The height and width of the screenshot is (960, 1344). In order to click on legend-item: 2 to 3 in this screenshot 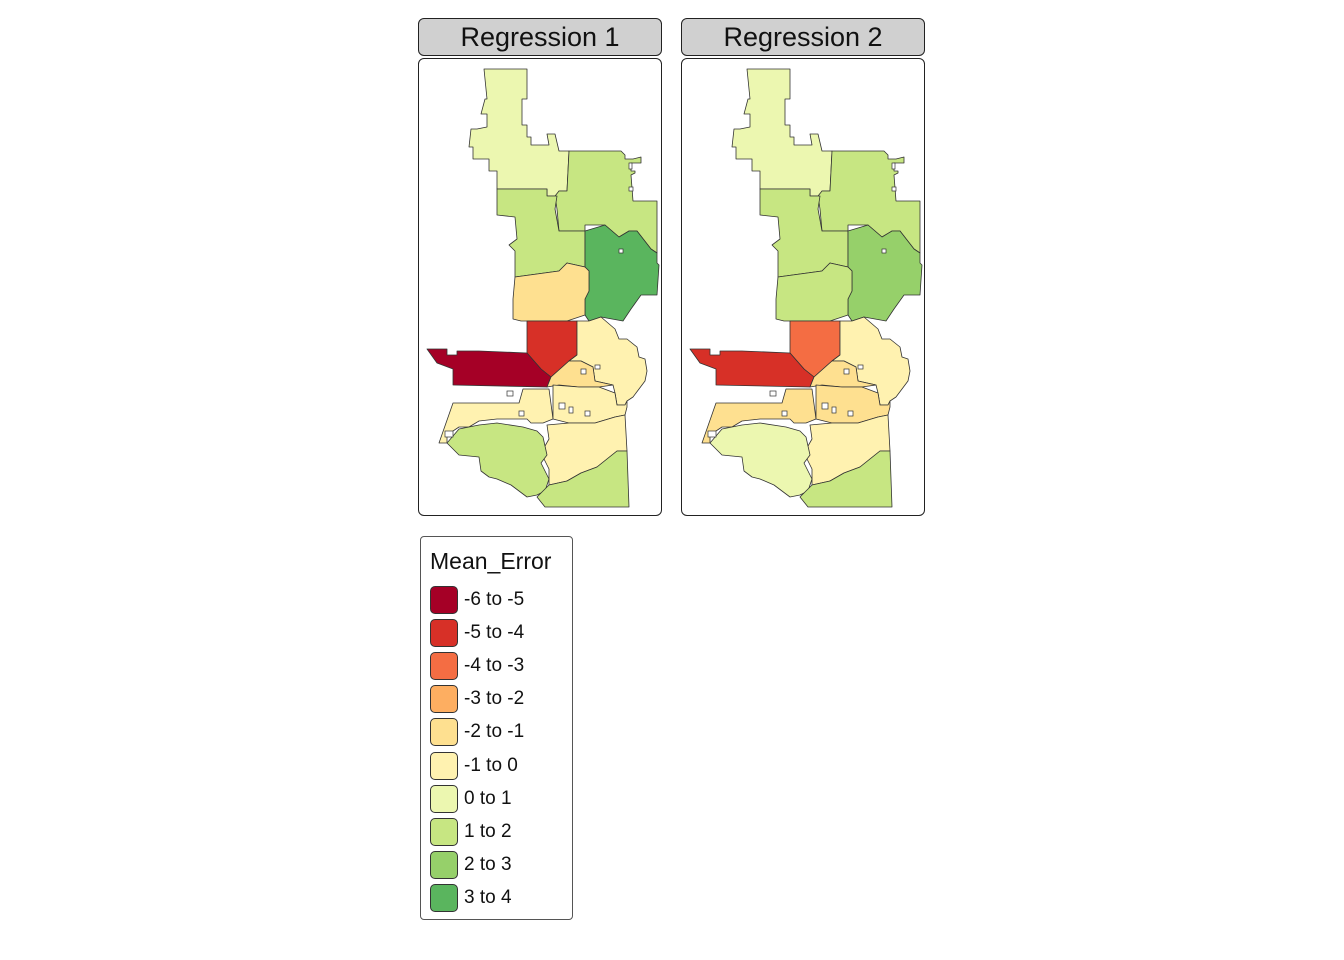, I will do `click(471, 865)`.